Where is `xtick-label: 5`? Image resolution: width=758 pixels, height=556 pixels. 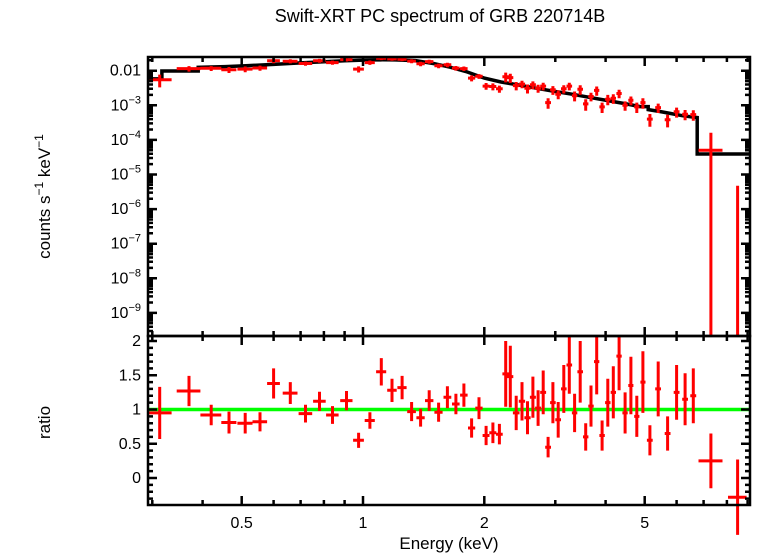
xtick-label: 5 is located at coordinates (644, 523).